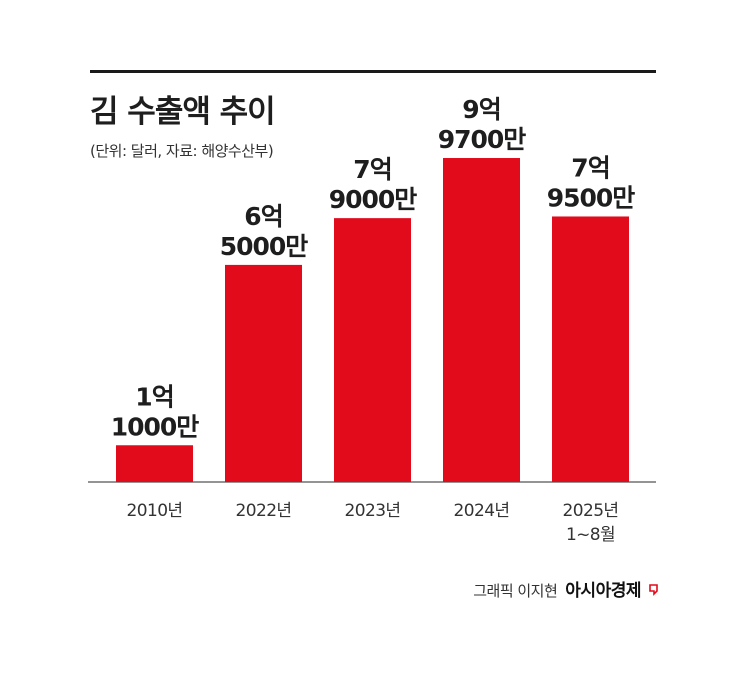 This screenshot has height=680, width=745. I want to click on top-rule, so click(373, 71).